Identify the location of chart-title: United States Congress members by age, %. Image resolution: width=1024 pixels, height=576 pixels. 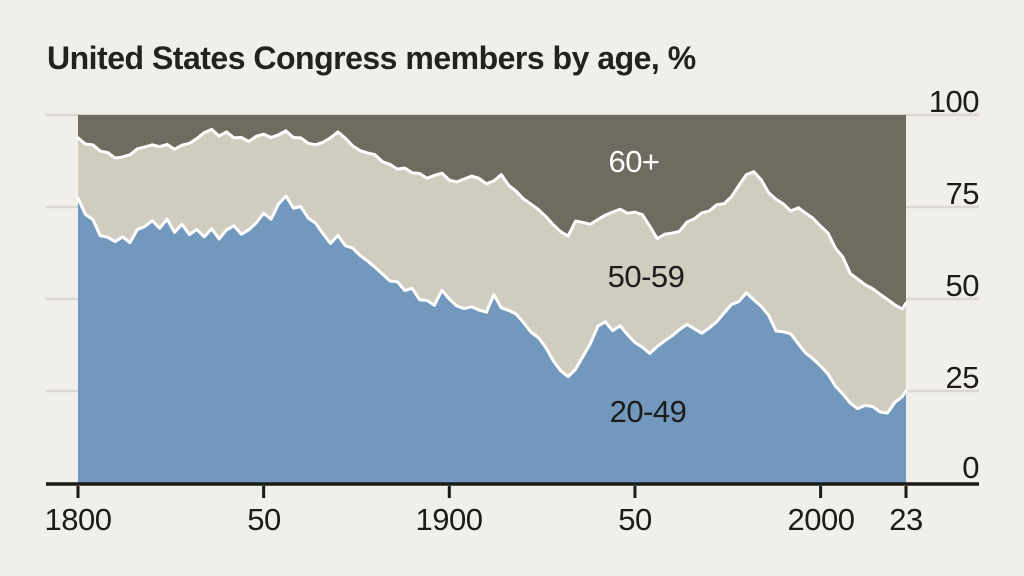
(371, 58).